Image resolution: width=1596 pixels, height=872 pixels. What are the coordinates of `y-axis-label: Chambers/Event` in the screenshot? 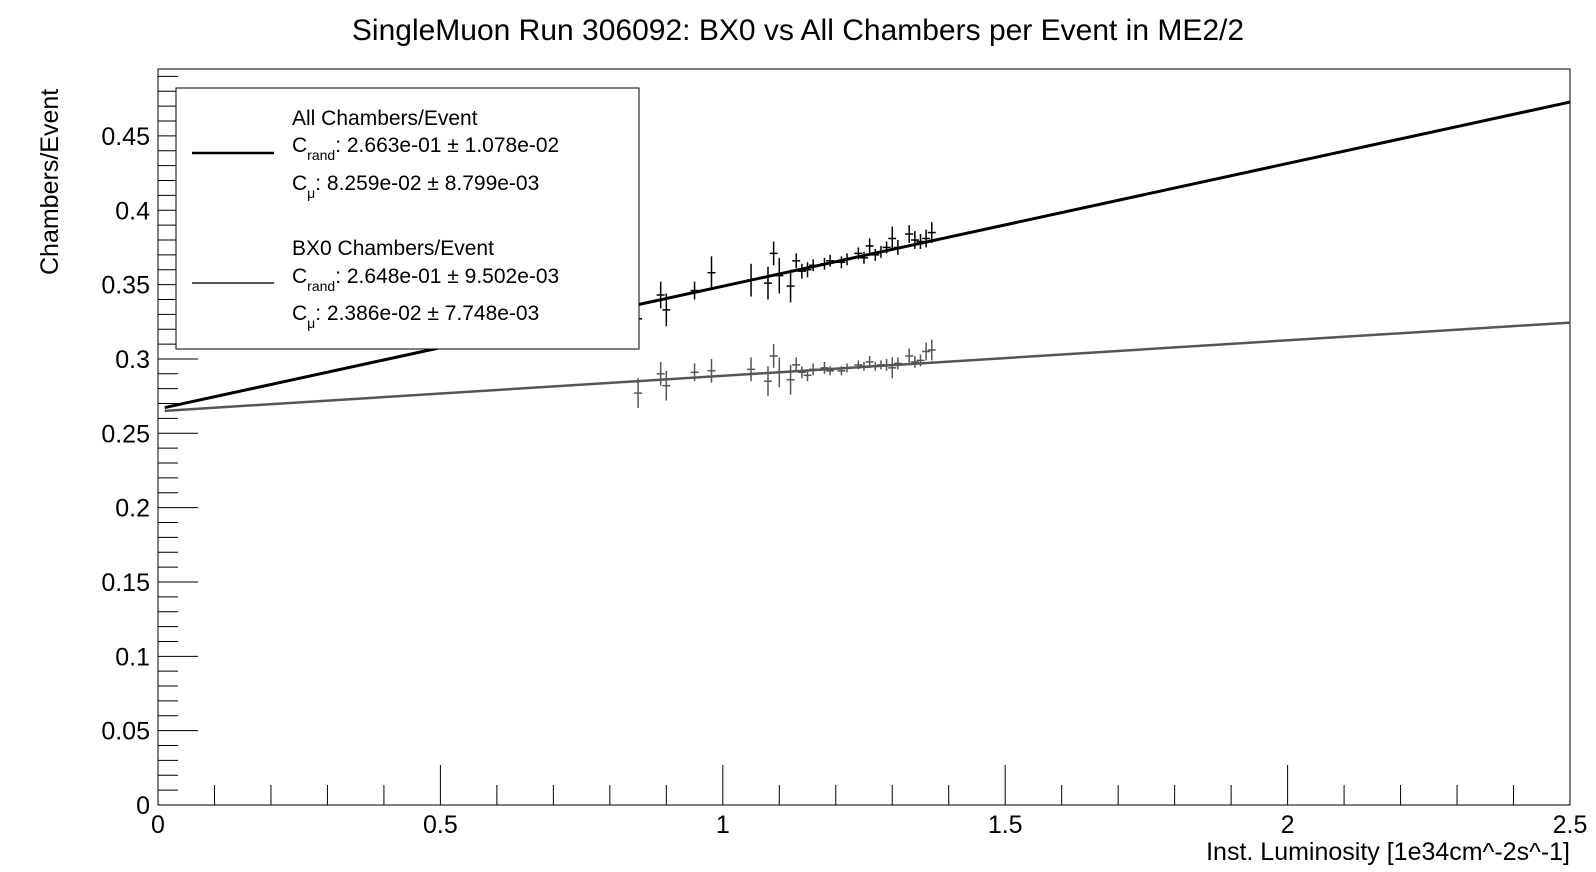 It's located at (50, 182).